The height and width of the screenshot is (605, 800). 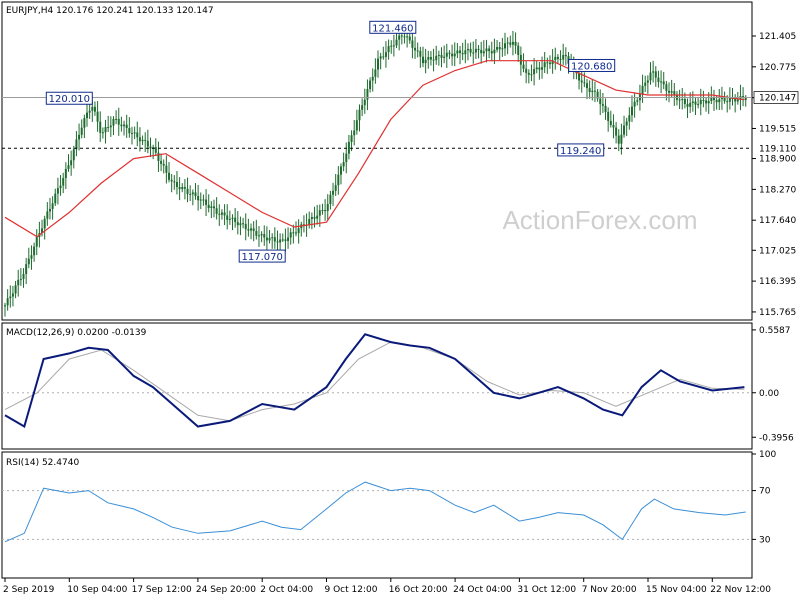 I want to click on macd-series, so click(x=377, y=381).